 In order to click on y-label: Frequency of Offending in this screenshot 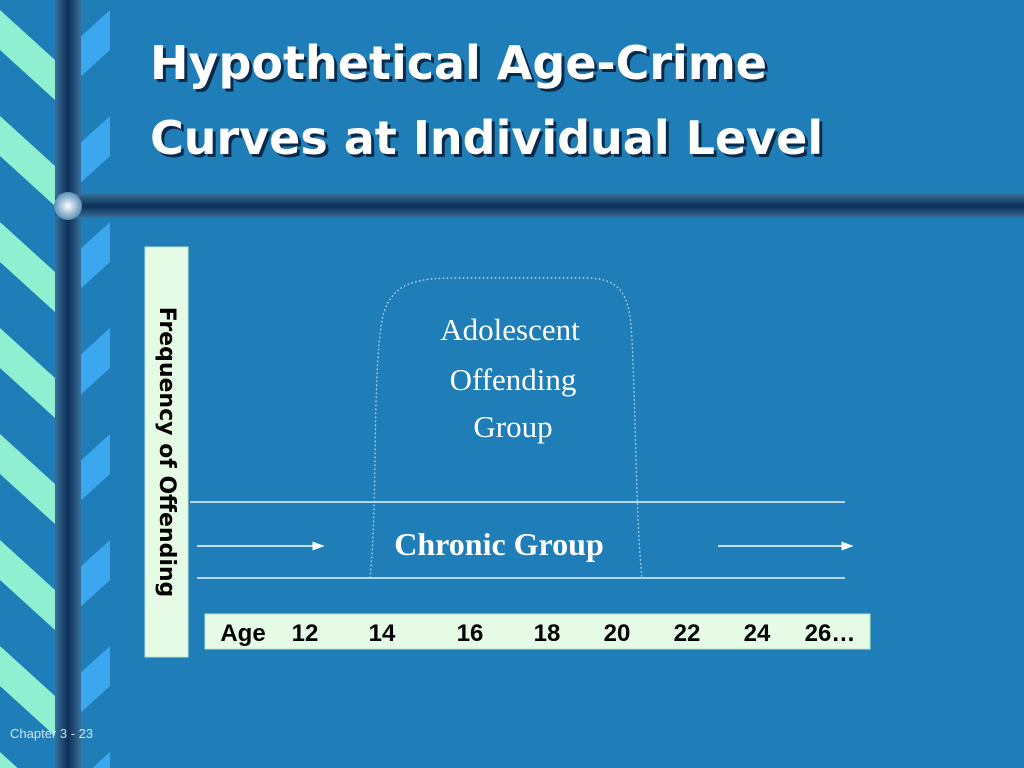, I will do `click(166, 452)`.